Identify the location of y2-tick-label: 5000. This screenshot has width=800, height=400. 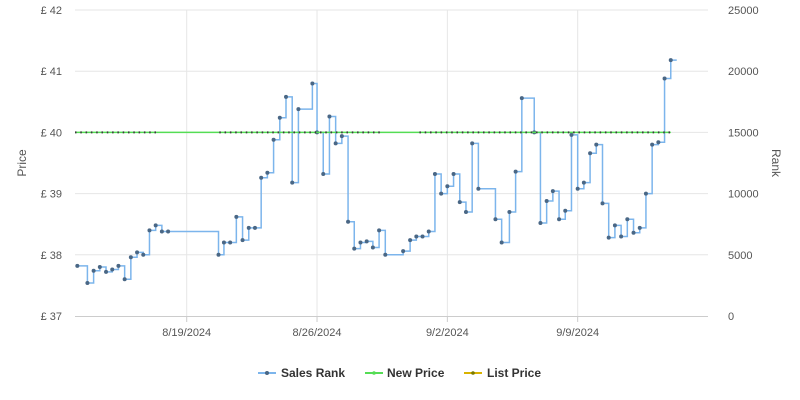
(740, 256).